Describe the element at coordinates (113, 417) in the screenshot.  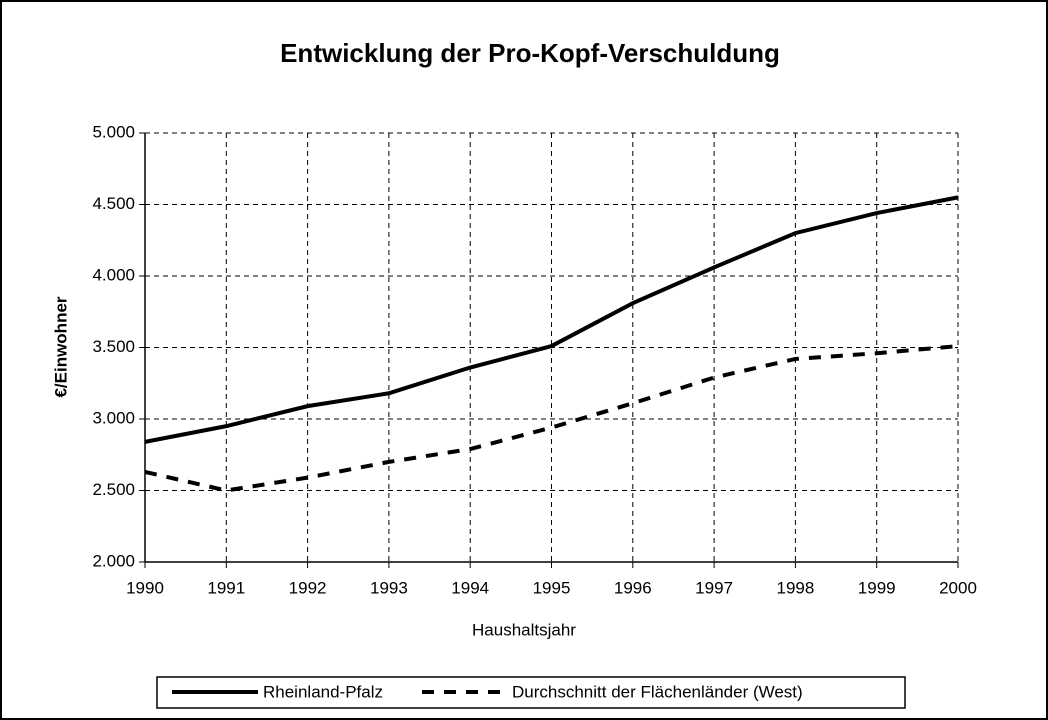
I see `y-tick-label: 3.000` at that location.